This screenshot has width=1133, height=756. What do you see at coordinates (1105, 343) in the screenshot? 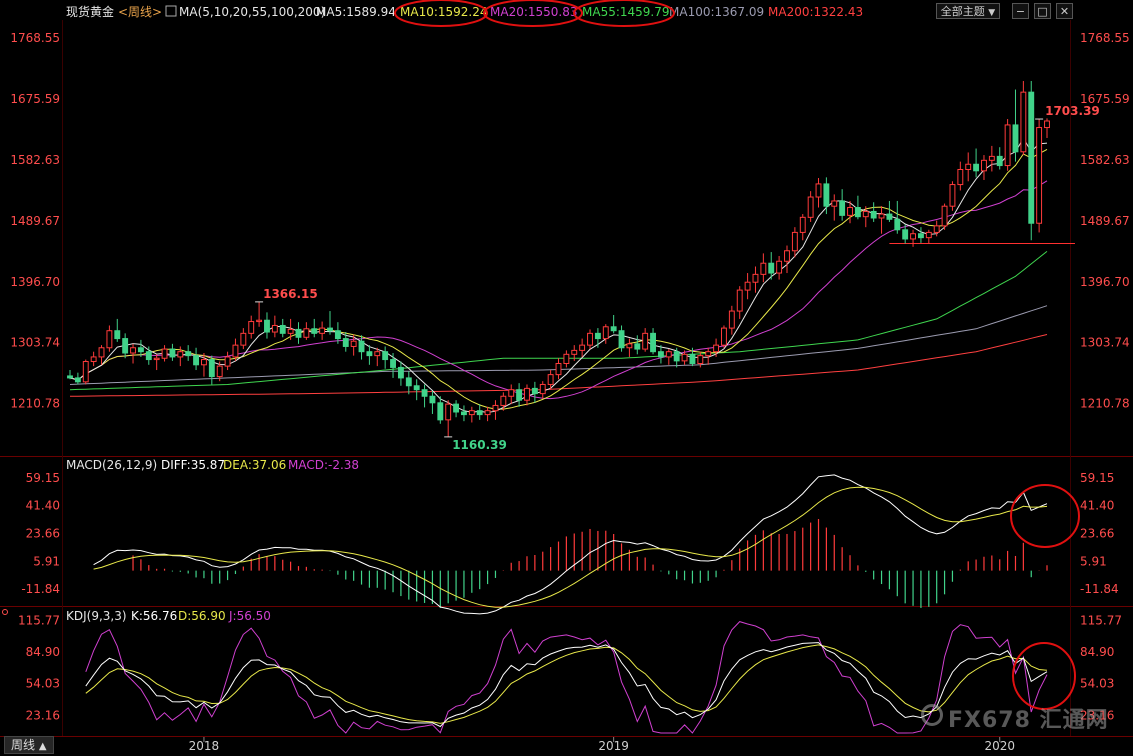
I see `price-tick-right-5: 1303.74` at bounding box center [1105, 343].